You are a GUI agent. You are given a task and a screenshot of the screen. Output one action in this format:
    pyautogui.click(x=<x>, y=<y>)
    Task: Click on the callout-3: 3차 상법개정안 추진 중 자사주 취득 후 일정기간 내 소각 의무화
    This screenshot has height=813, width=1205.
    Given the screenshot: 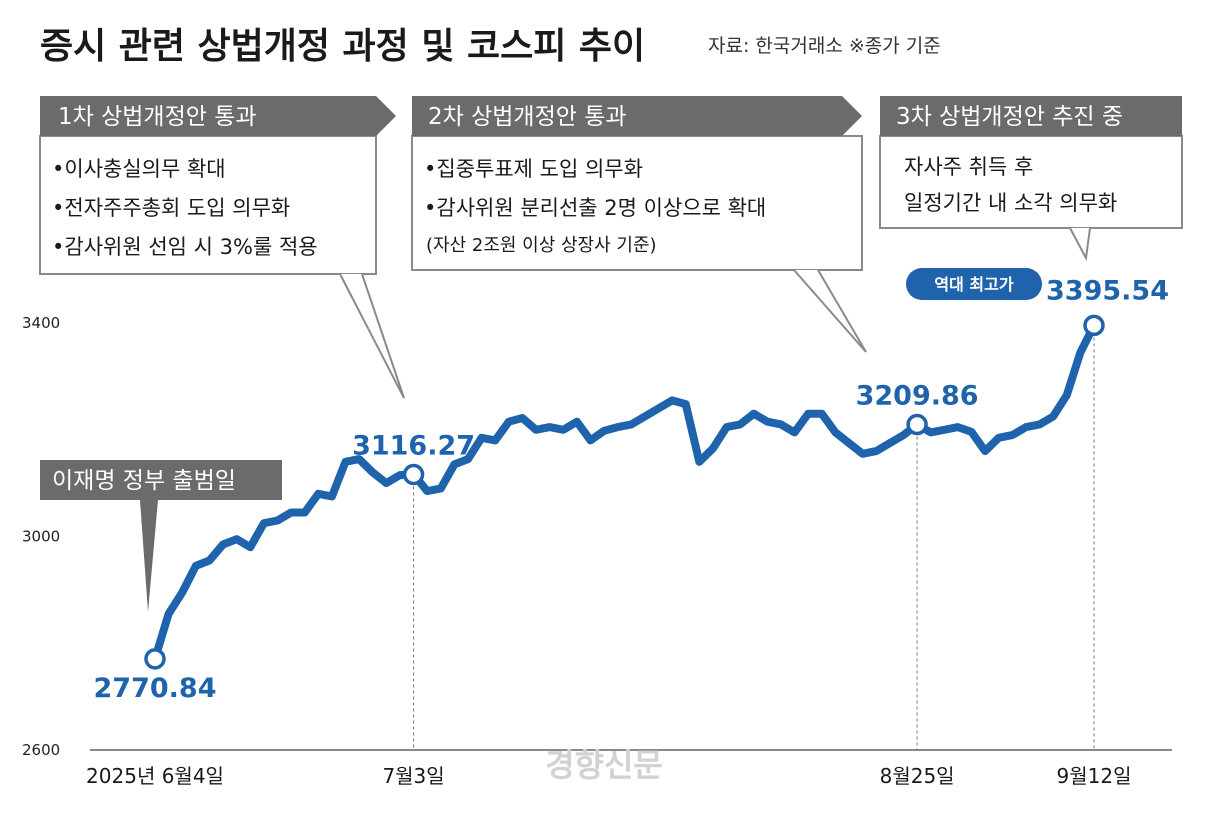 What is the action you would take?
    pyautogui.click(x=1031, y=179)
    